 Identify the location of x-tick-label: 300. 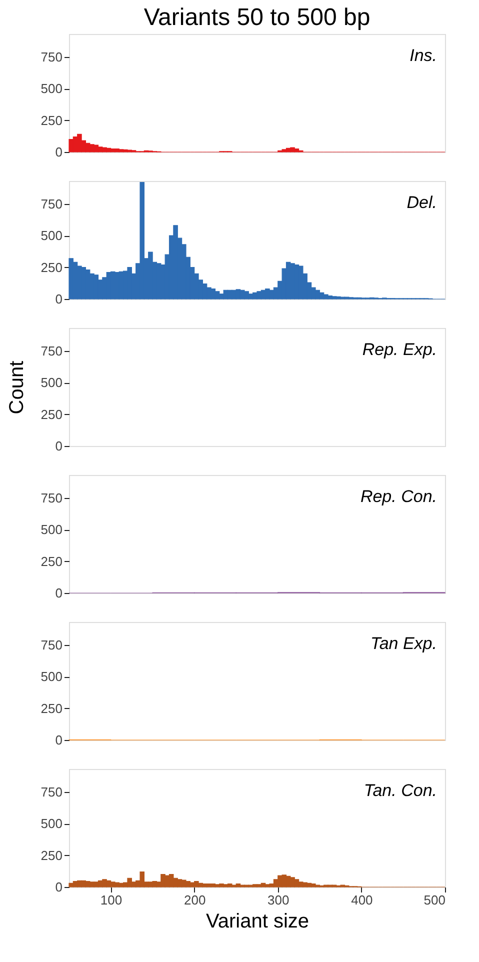
(279, 900).